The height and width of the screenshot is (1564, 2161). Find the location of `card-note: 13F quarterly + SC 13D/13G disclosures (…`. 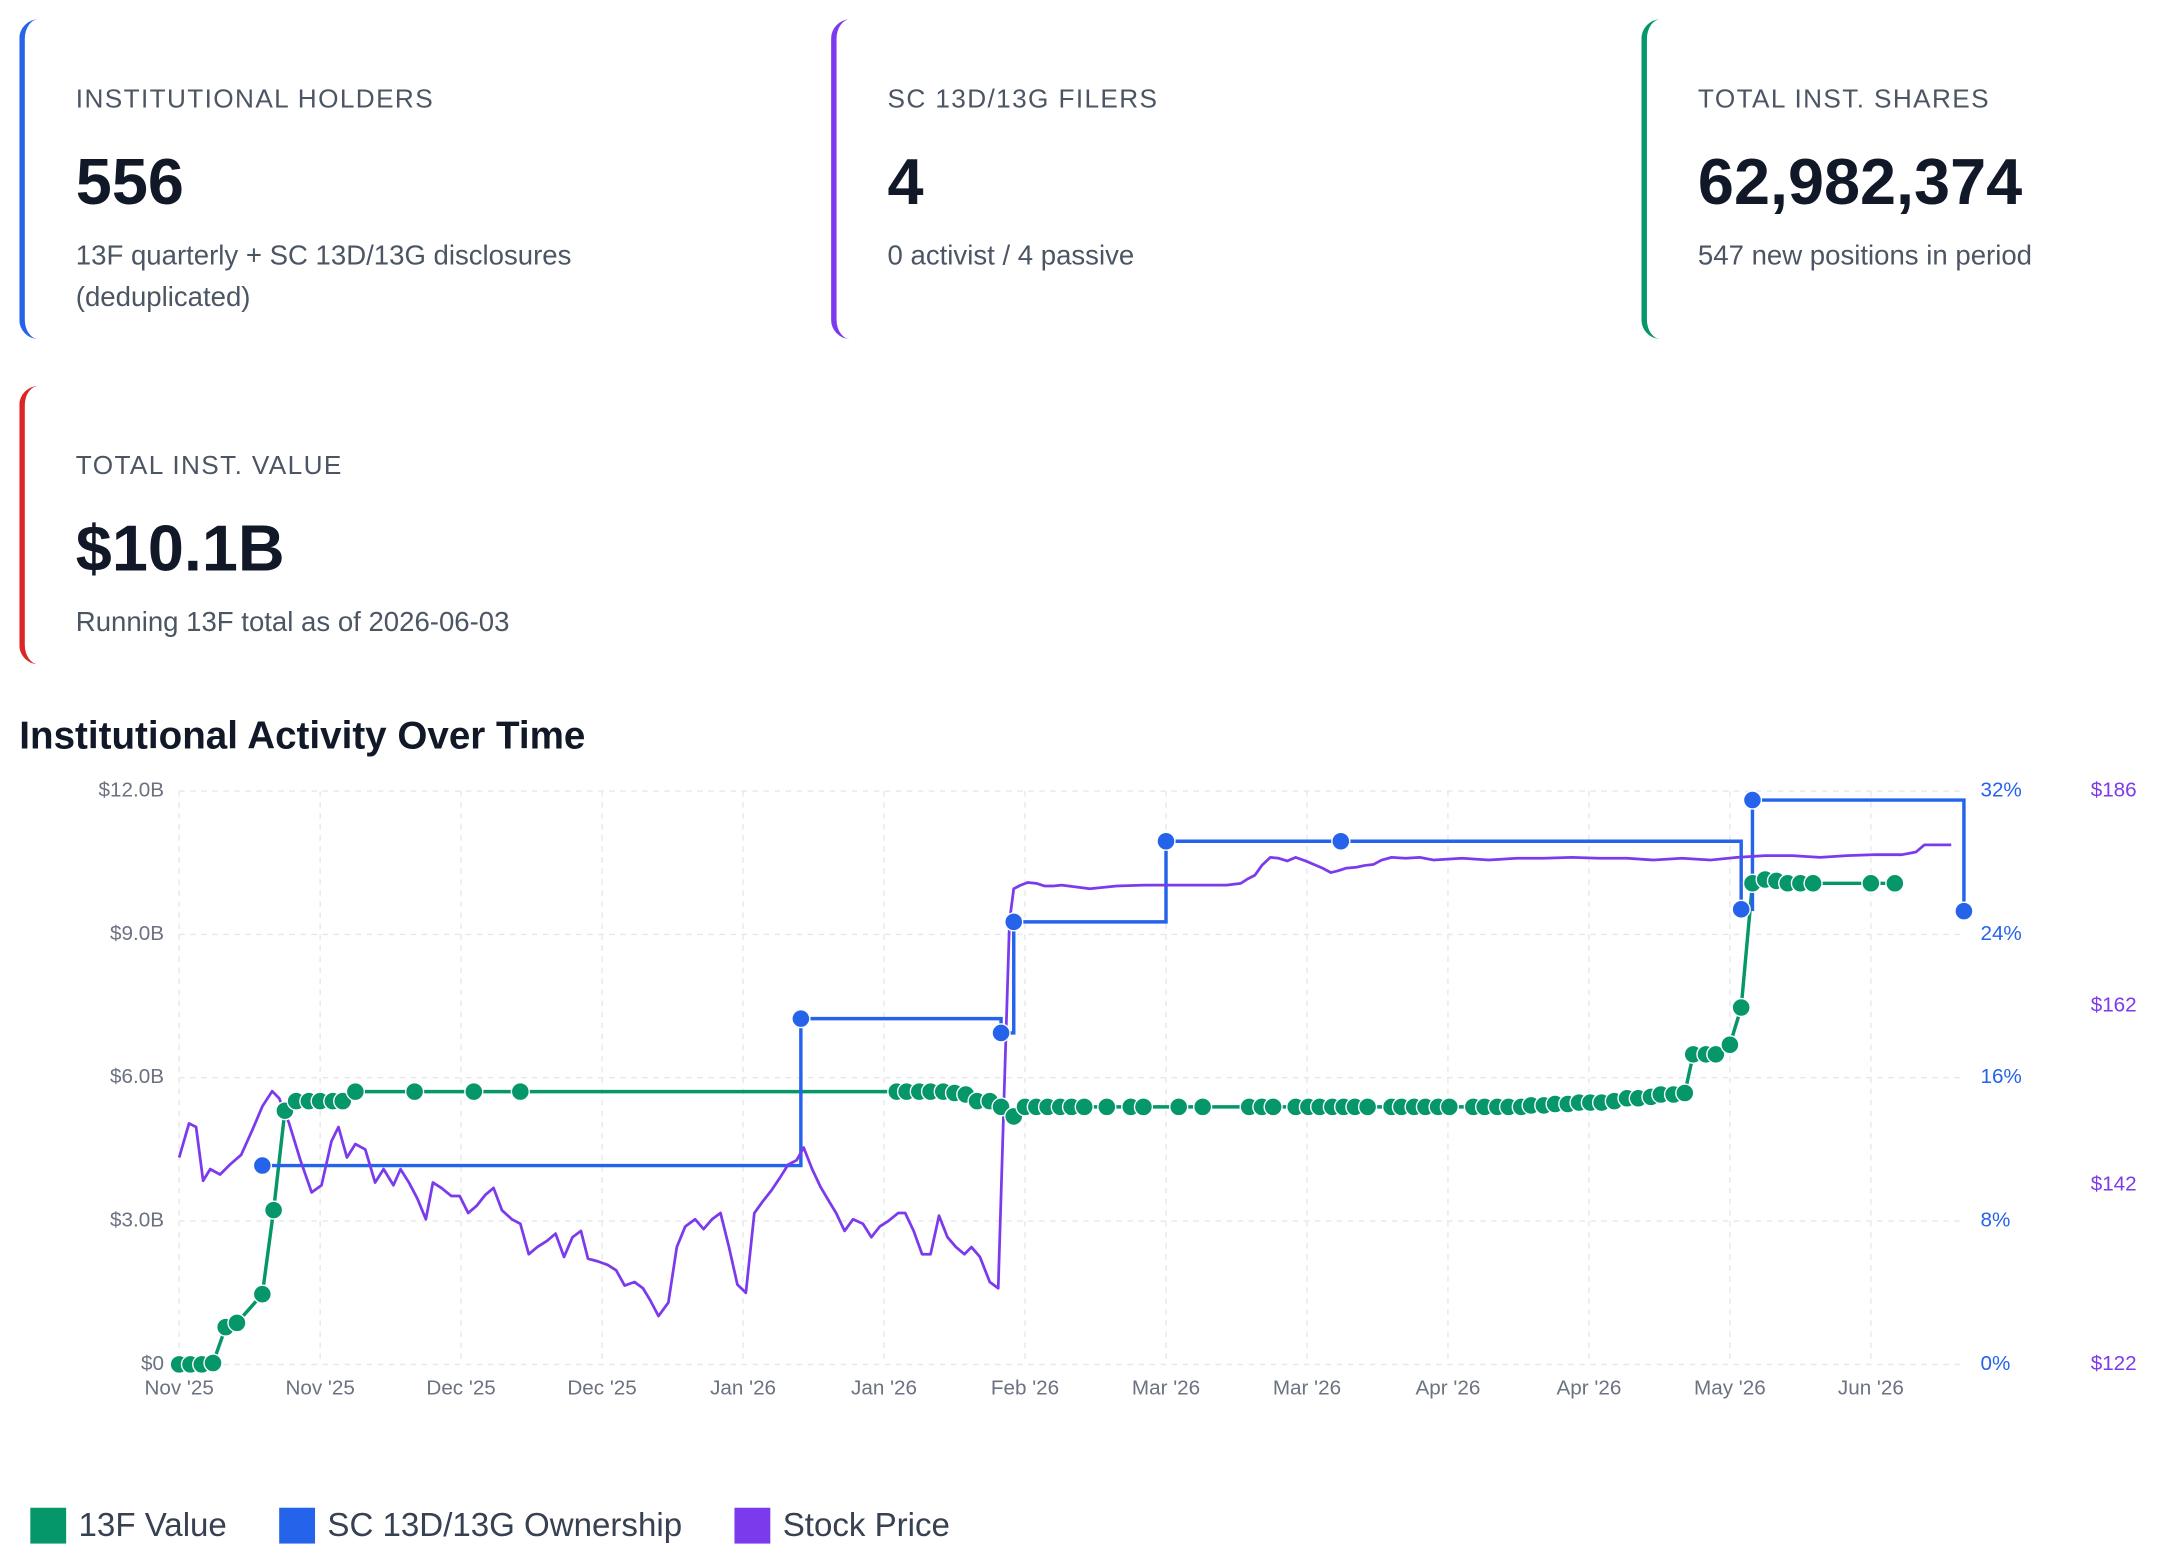

card-note: 13F quarterly + SC 13D/13G disclosures (… is located at coordinates (323, 277).